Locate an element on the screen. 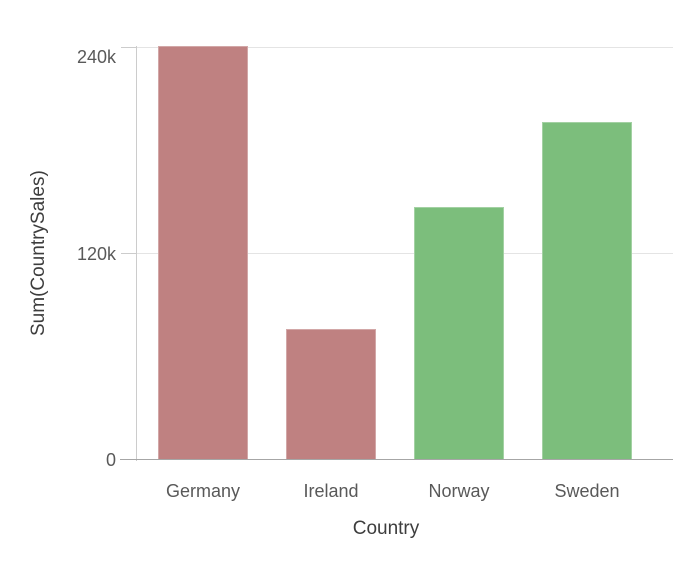 The height and width of the screenshot is (563, 673). y-tick-label-0: 0 is located at coordinates (110, 460).